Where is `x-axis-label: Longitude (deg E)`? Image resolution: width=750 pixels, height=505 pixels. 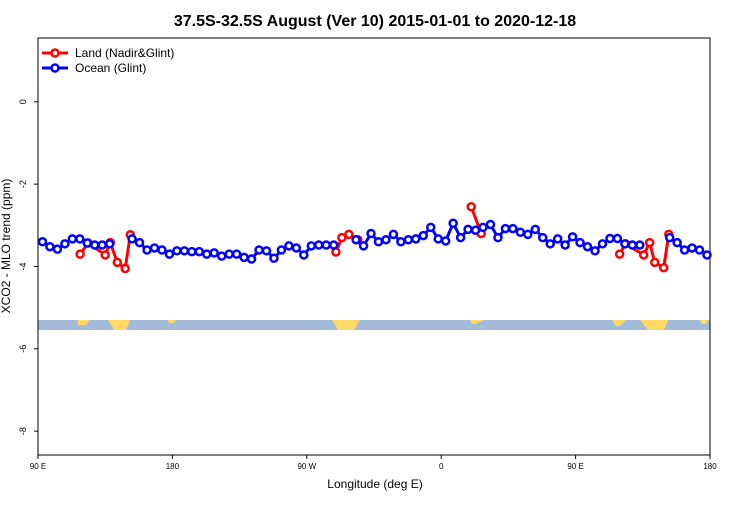 x-axis-label: Longitude (deg E) is located at coordinates (374, 484).